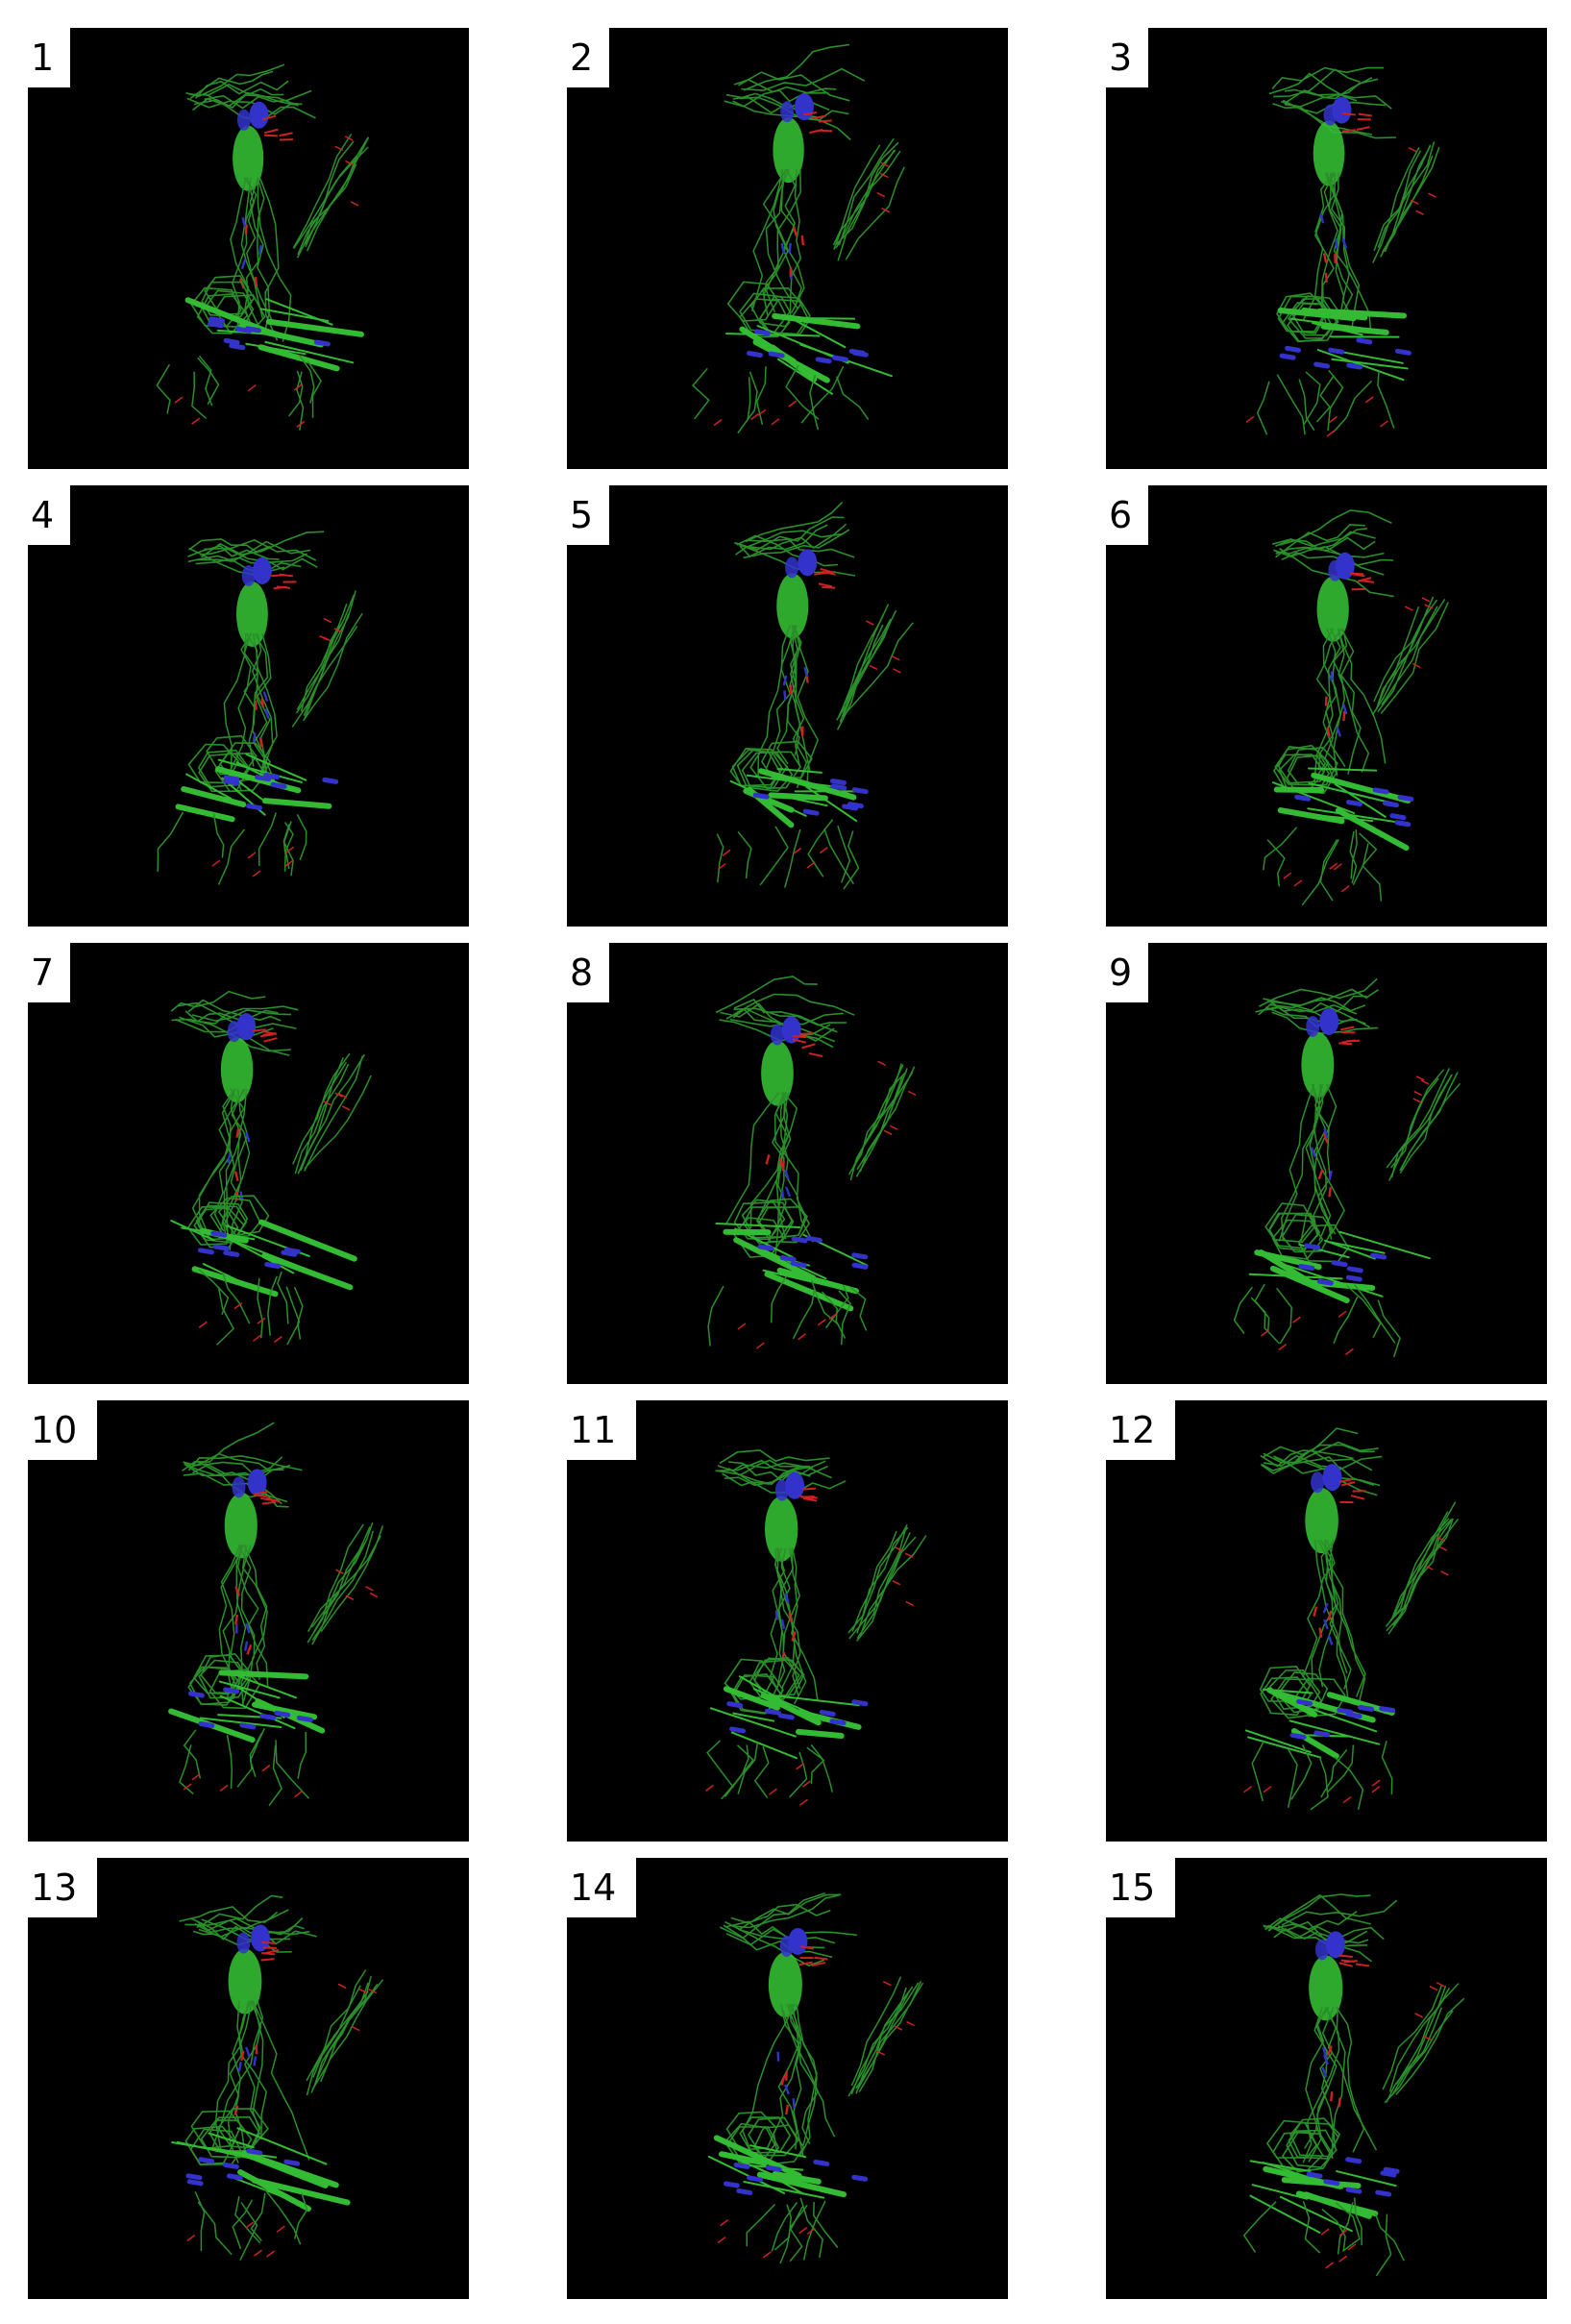 The image size is (1571, 2324). I want to click on structure-panel-2: 2, so click(787, 248).